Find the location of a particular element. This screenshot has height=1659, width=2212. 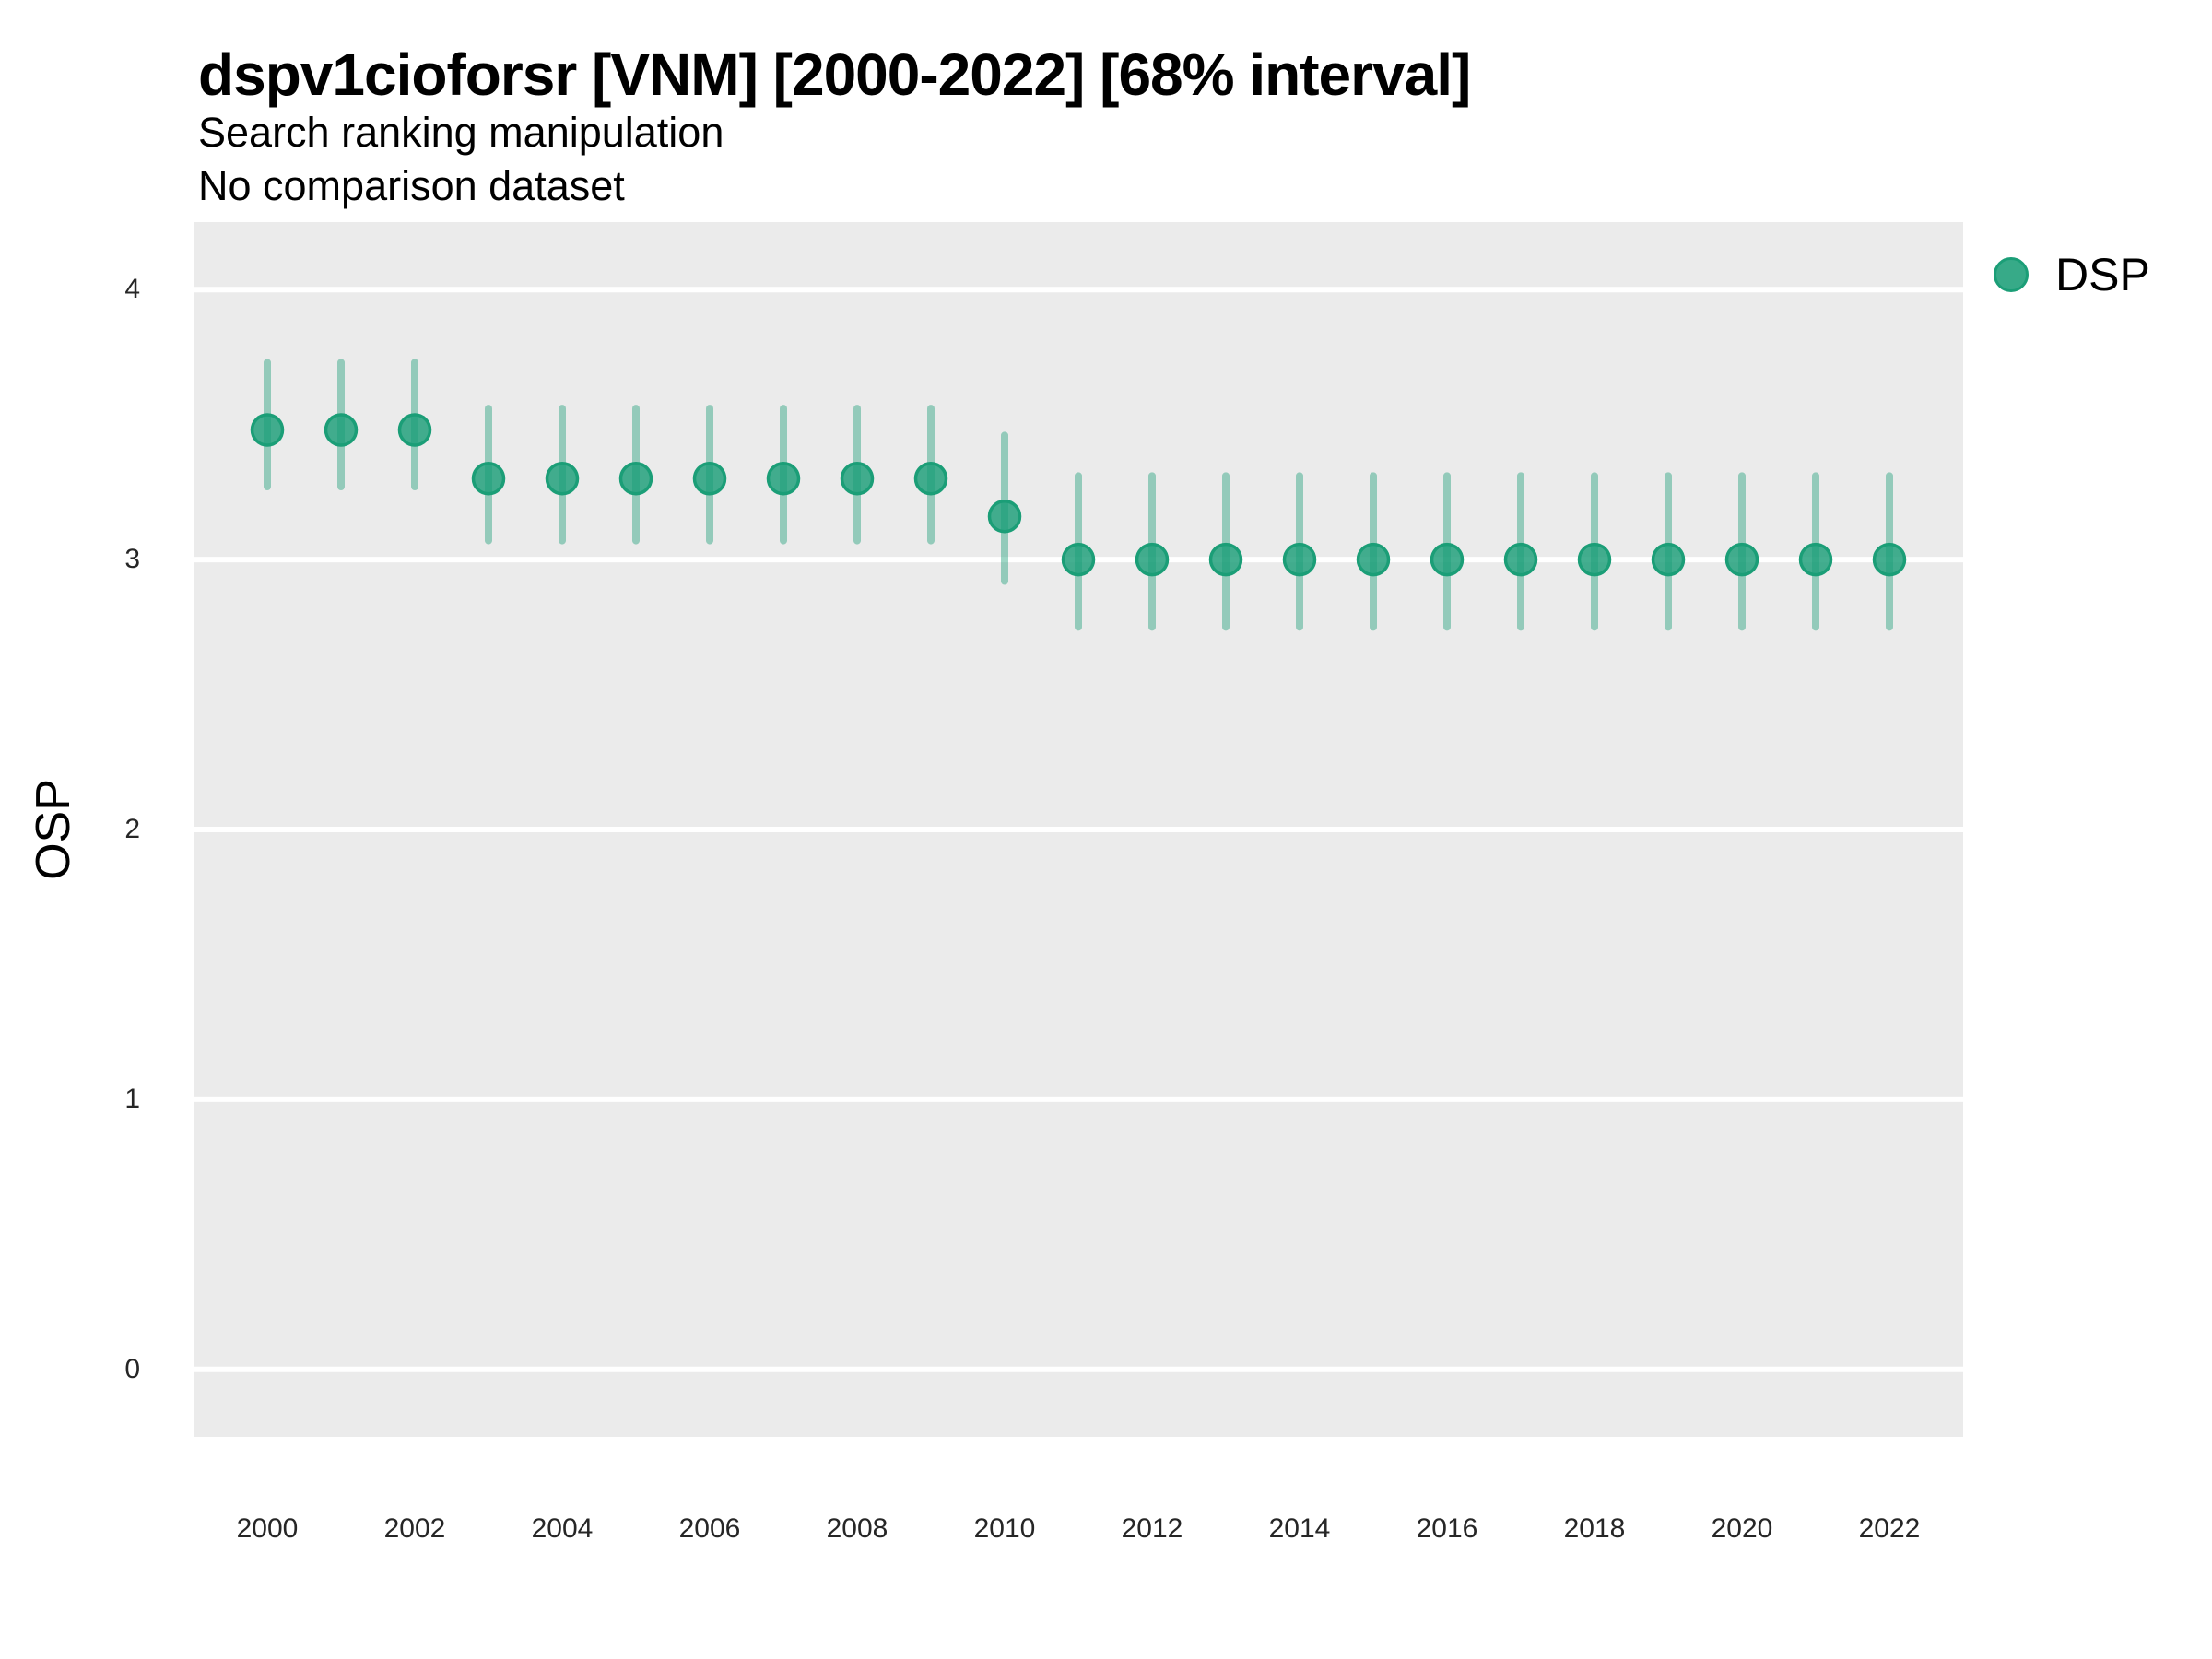

legend: DSP is located at coordinates (2100, 274).